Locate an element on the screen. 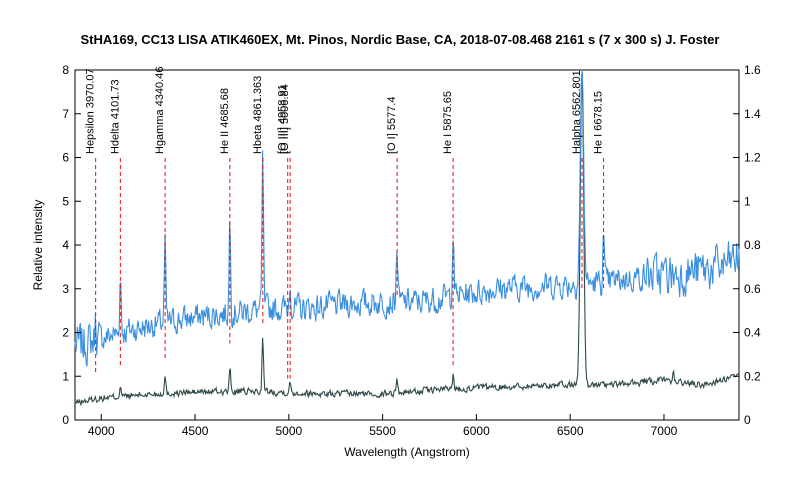 The image size is (800, 480). x-tick-label: 4500 is located at coordinates (195, 431).